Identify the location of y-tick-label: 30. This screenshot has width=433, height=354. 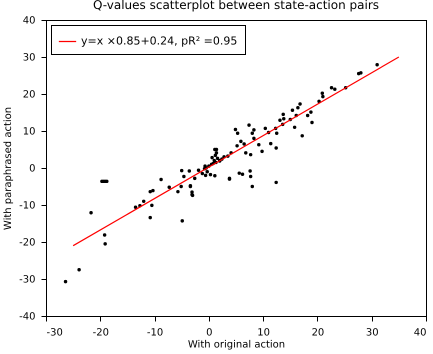
(29, 58).